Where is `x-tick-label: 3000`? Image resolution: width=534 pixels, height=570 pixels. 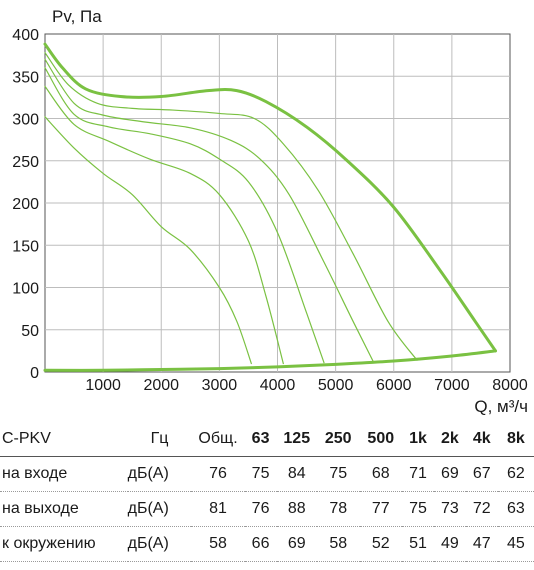
x-tick-label: 3000 is located at coordinates (220, 385).